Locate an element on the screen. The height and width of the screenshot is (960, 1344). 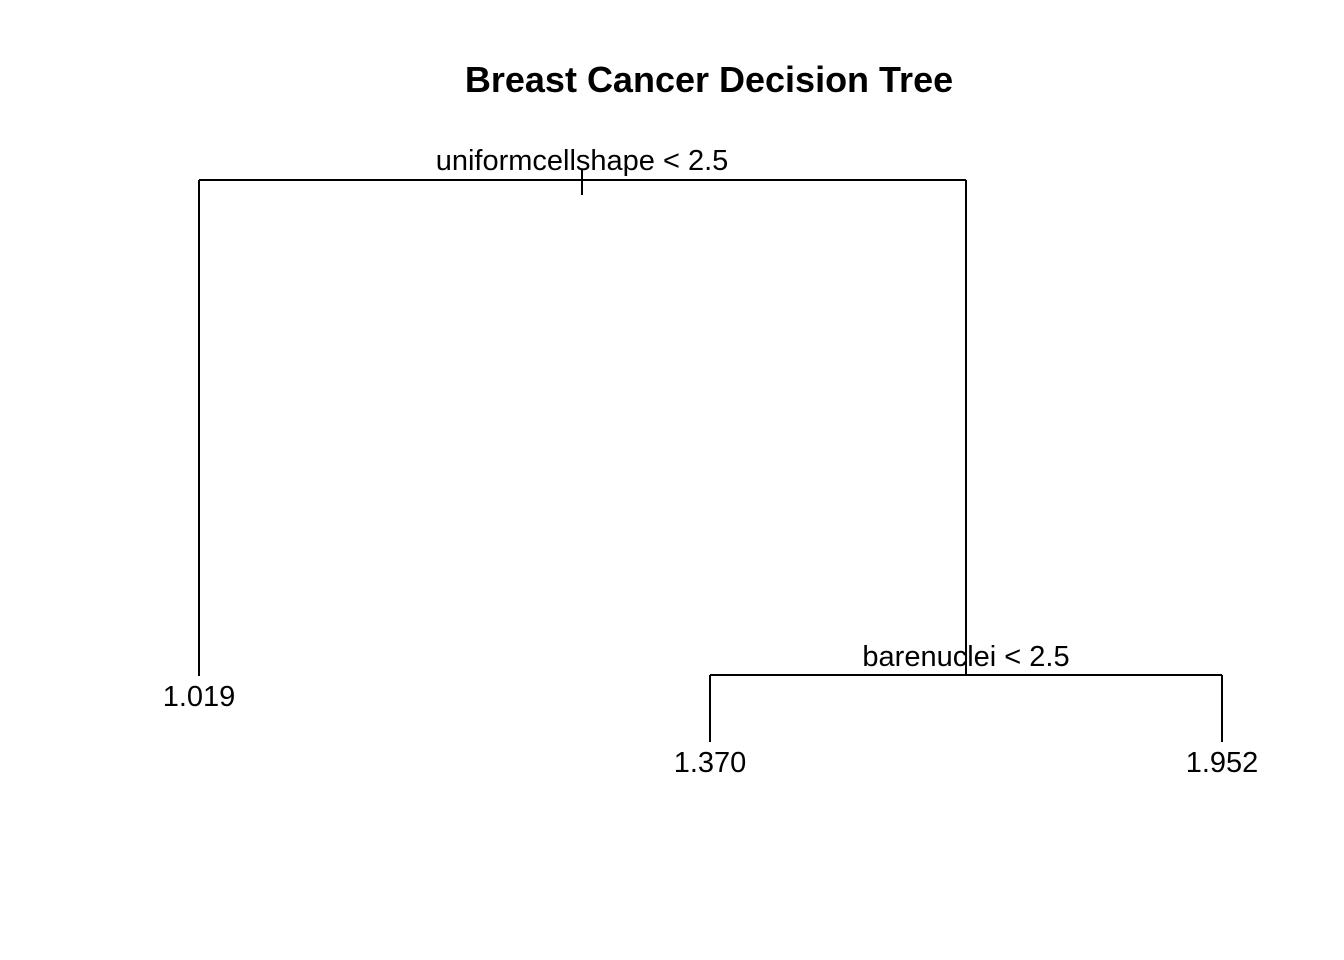
leaf-label-right: 1.952 is located at coordinates (1222, 763).